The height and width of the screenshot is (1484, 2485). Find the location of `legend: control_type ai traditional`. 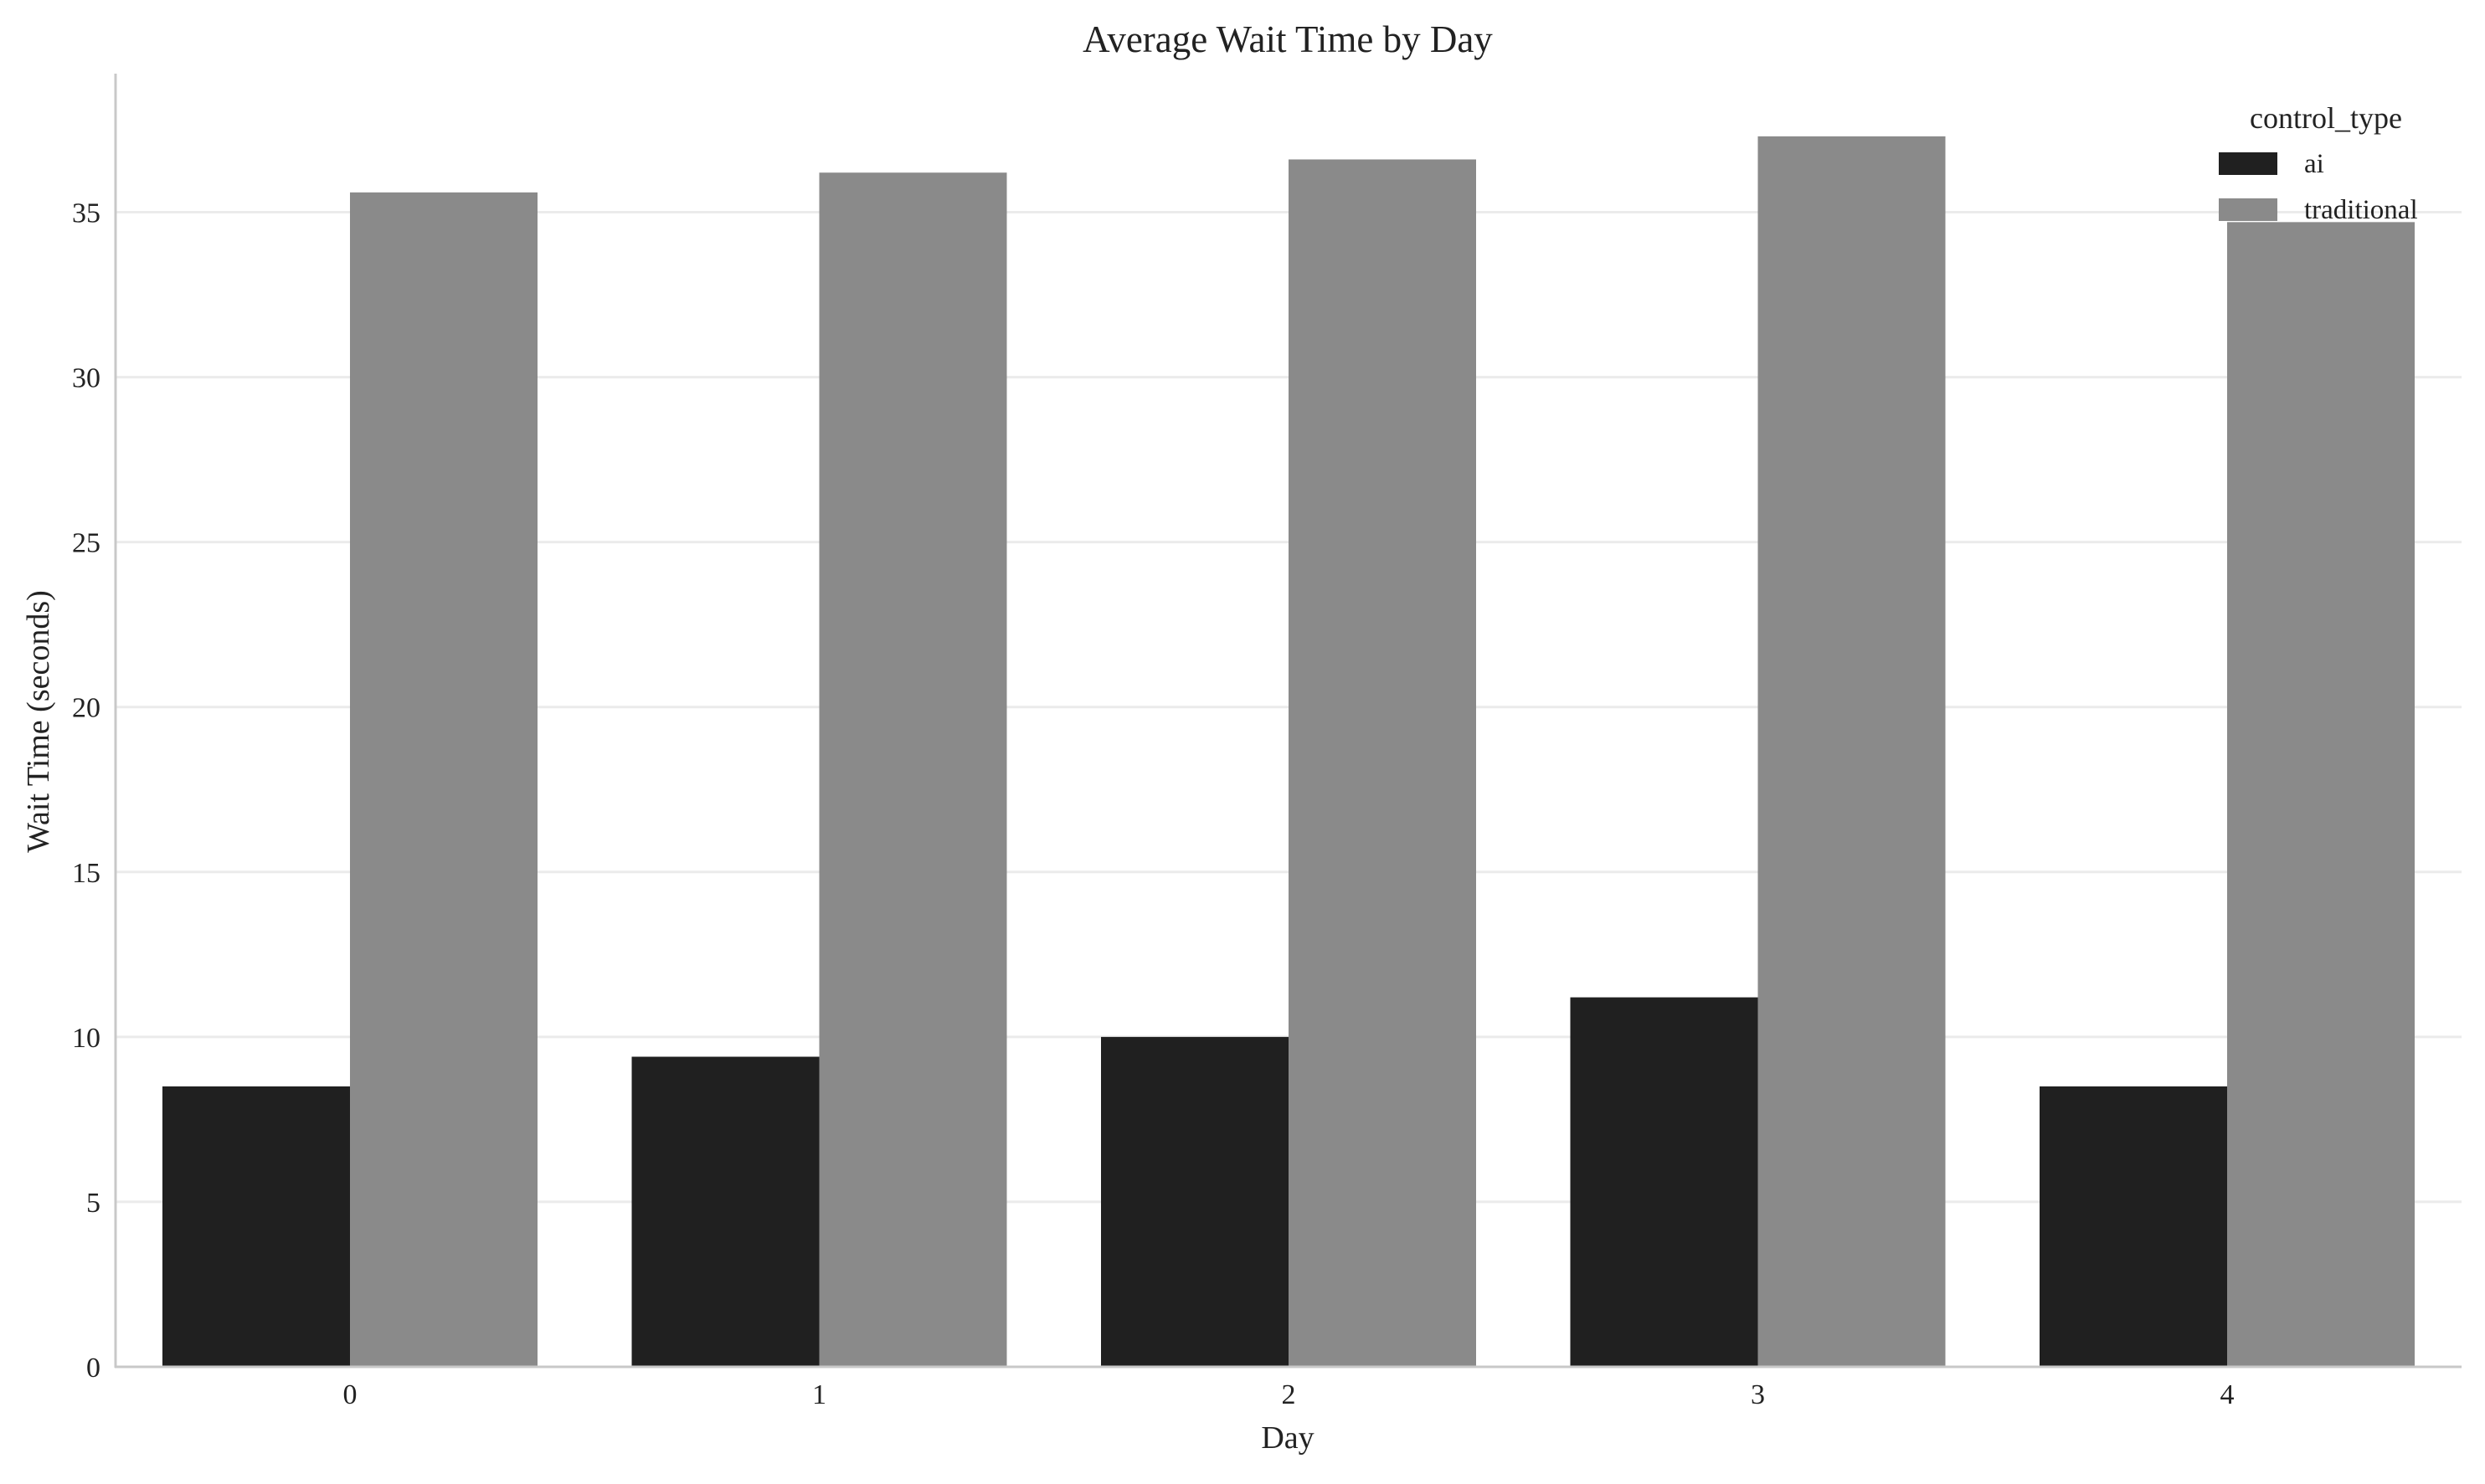

legend: control_type ai traditional is located at coordinates (2318, 163).